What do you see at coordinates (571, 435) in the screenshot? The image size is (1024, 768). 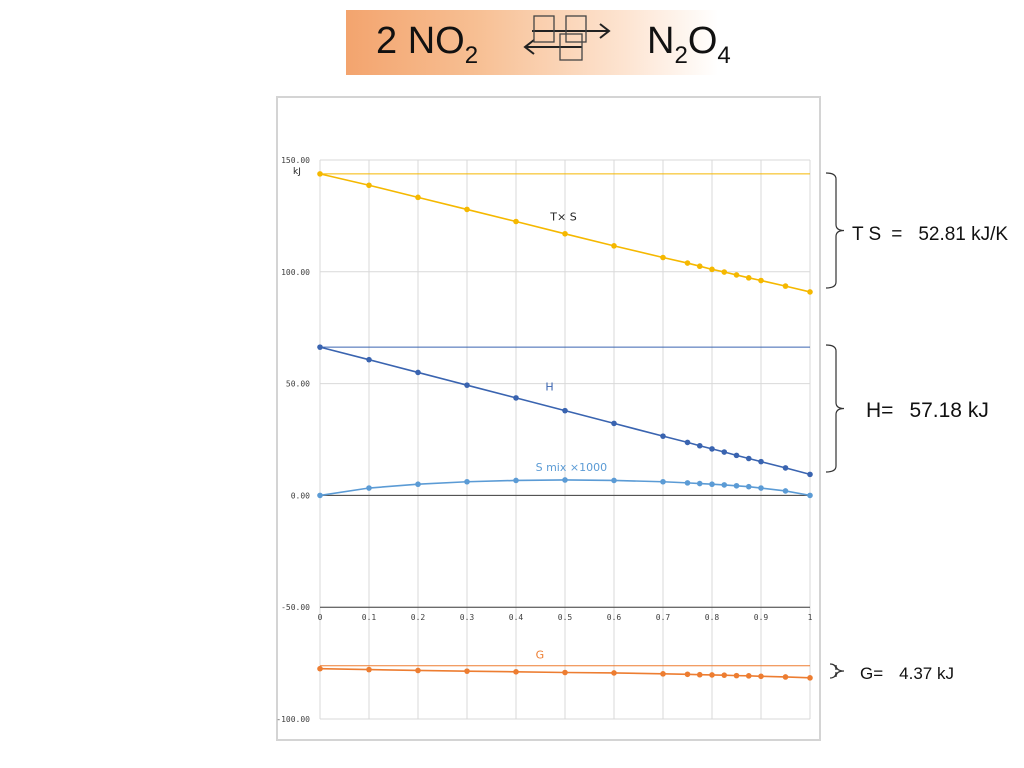 I see `chart-labels: T× S H S mix ×1000 G` at bounding box center [571, 435].